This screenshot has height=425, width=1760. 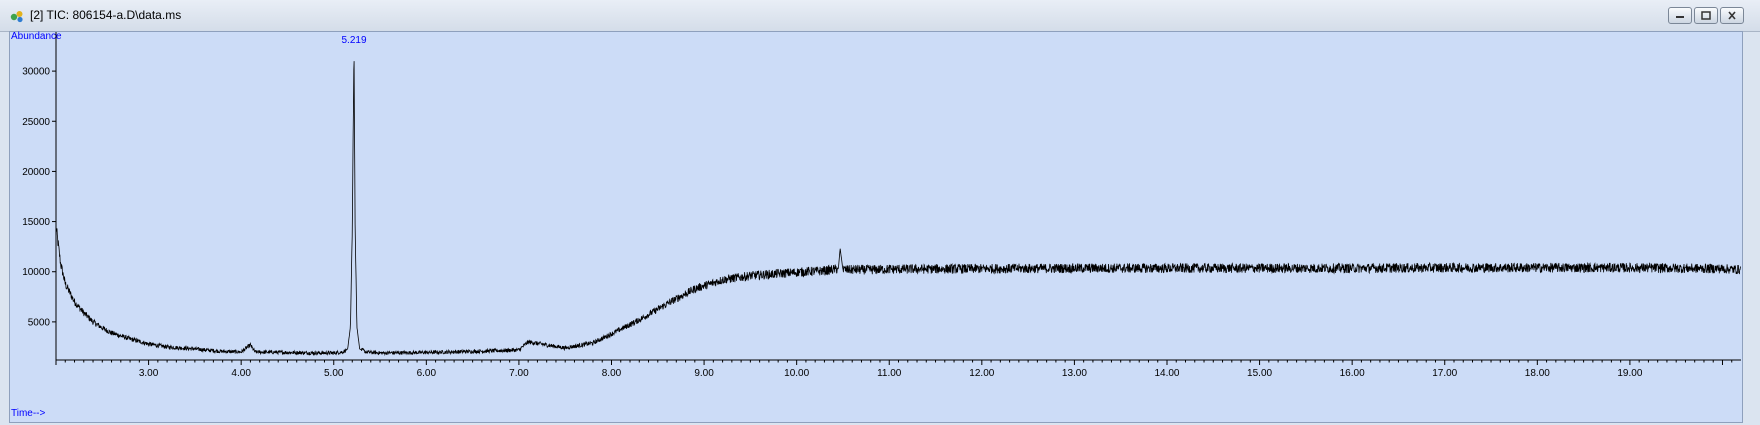 I want to click on x-tick-label: 15.00, so click(x=1259, y=373).